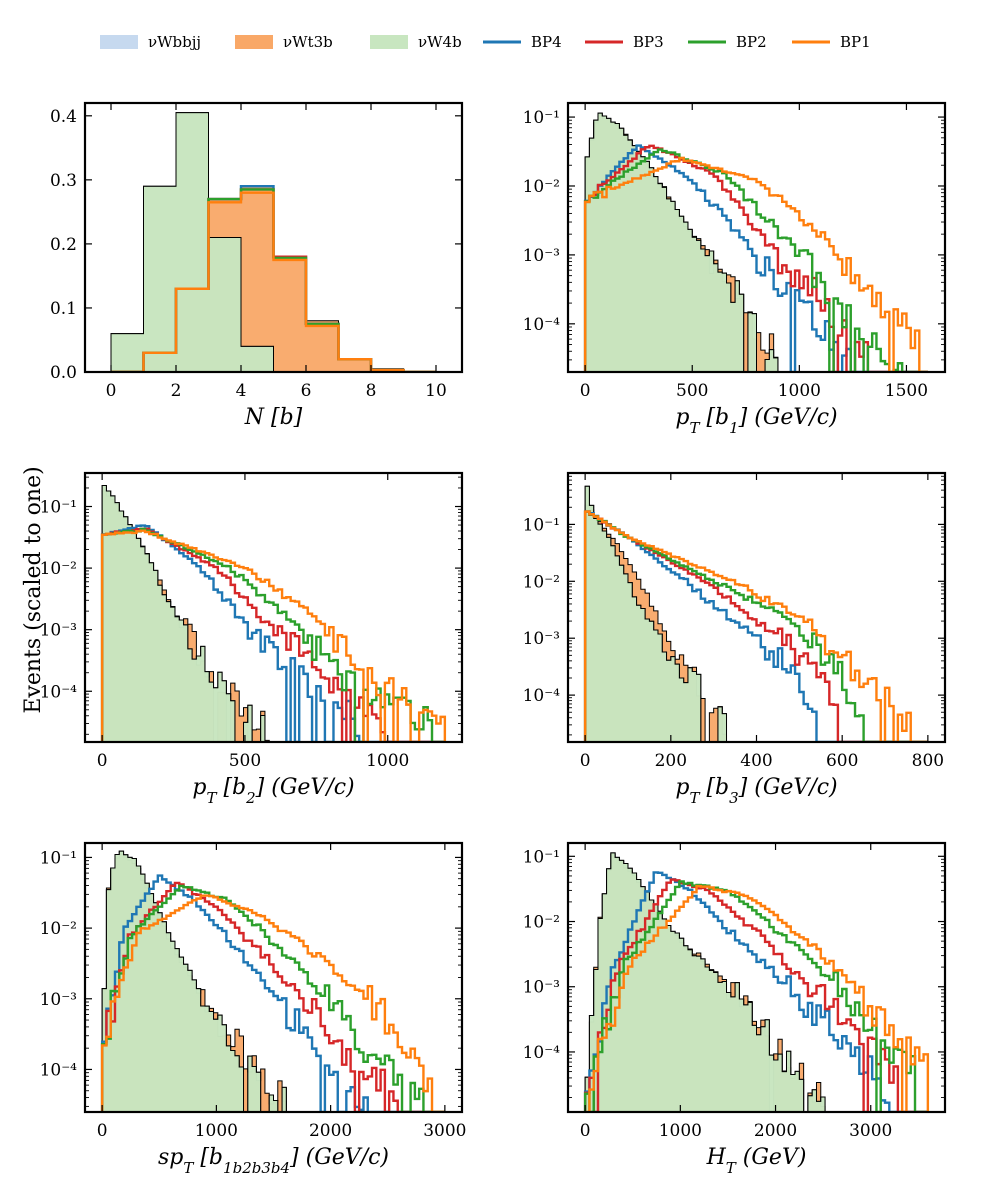  I want to click on y-tick-label: 0.0, so click(63, 373).